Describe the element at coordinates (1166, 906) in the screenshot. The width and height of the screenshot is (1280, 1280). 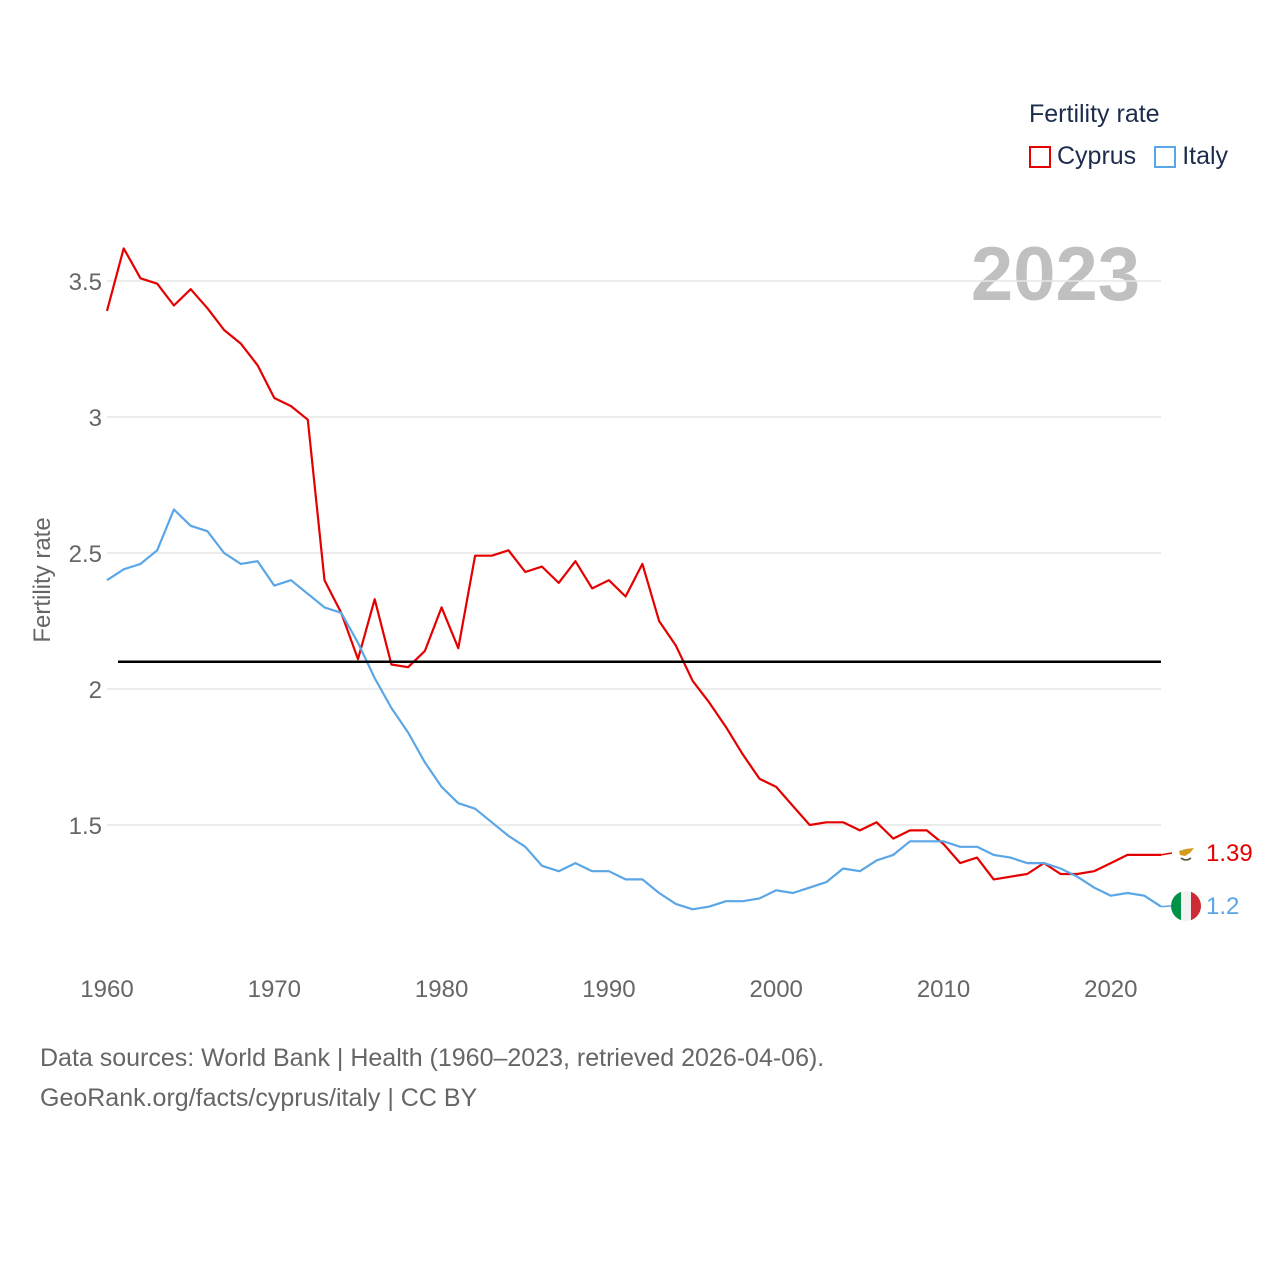
I see `end-connector-italy` at that location.